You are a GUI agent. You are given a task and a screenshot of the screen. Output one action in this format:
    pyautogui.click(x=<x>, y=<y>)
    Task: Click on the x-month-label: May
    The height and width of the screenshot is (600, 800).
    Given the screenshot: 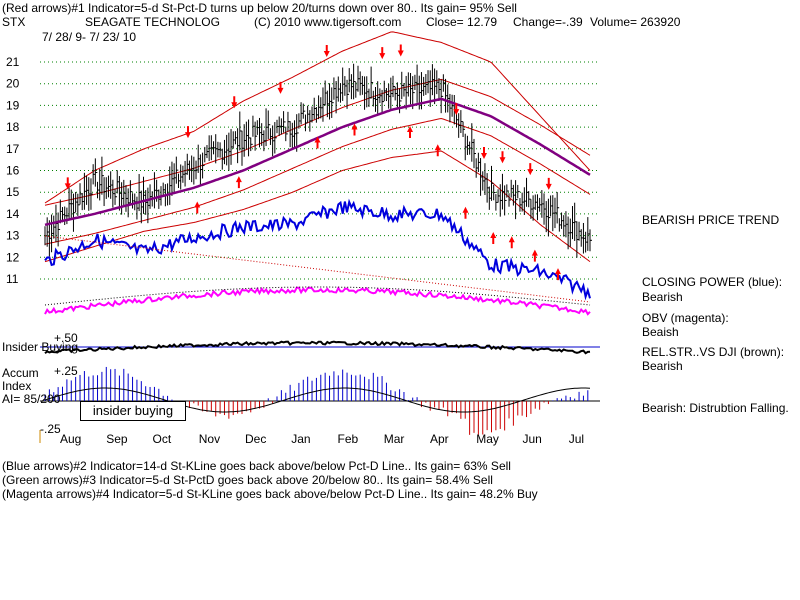 What is the action you would take?
    pyautogui.click(x=487, y=439)
    